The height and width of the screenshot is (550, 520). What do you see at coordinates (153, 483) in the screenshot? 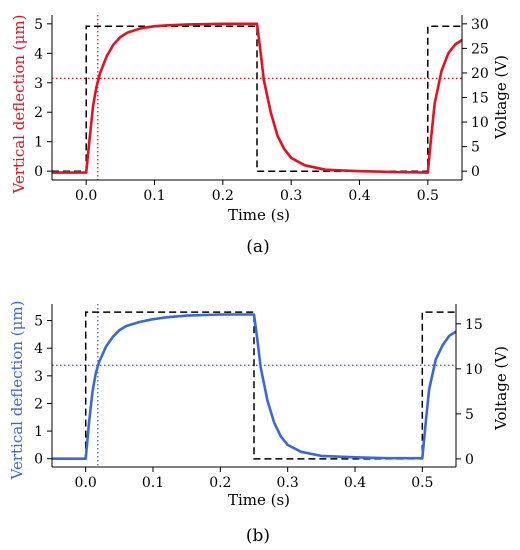
I see `x-tick-label-b: 0.1` at bounding box center [153, 483].